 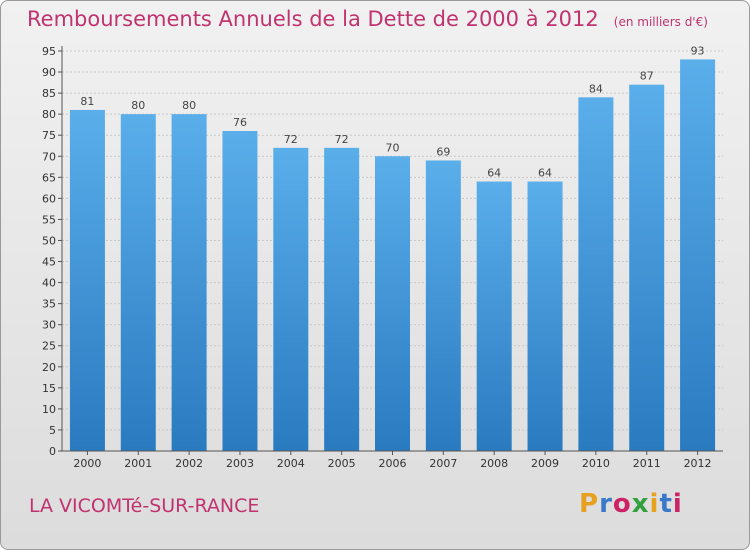 I want to click on y-tick-label: 70, so click(x=49, y=156).